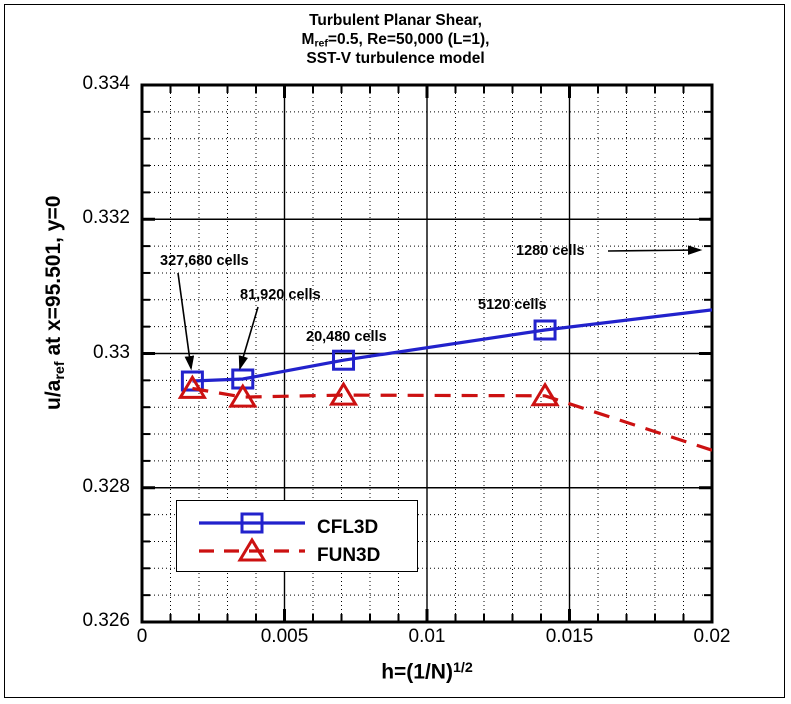  Describe the element at coordinates (408, 39) in the screenshot. I see `title-line-2-rest: =0.5, Re=50,000 (L=1),` at that location.